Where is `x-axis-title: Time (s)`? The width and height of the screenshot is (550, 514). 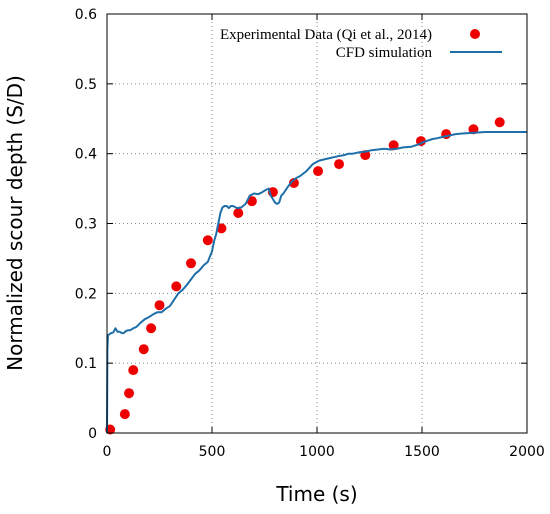
x-axis-title: Time (s) is located at coordinates (316, 494).